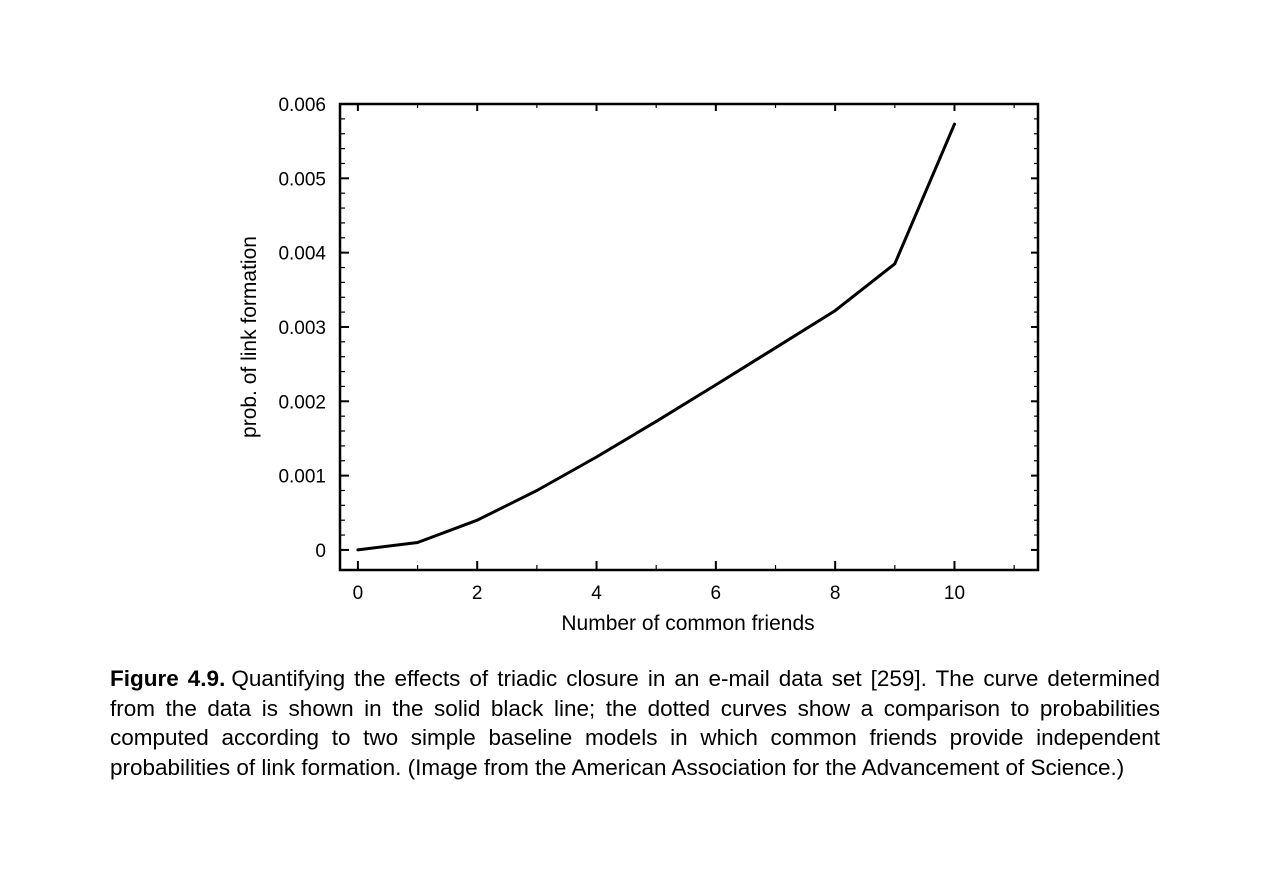 This screenshot has width=1268, height=873. Describe the element at coordinates (320, 551) in the screenshot. I see `y-tick-label: 0` at that location.